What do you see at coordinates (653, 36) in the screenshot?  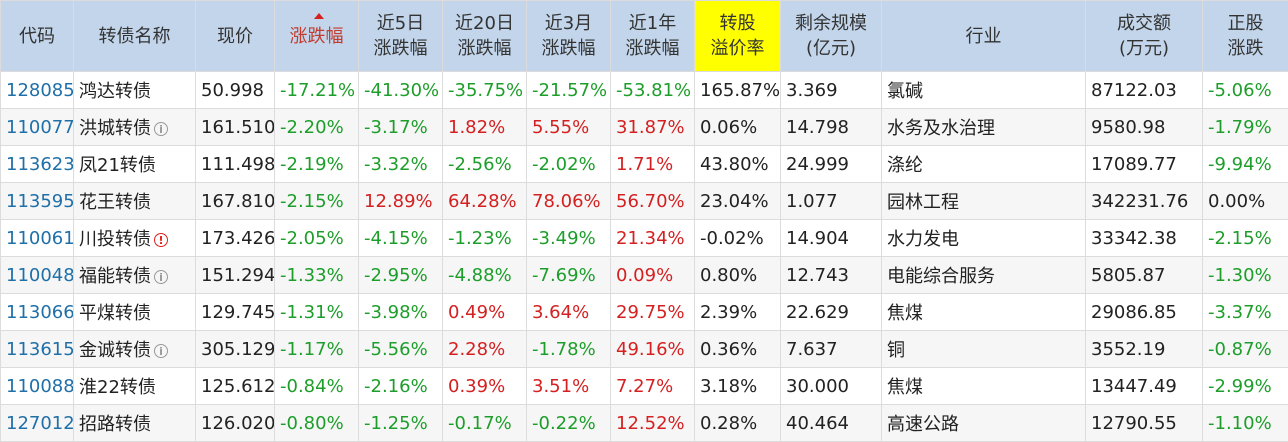 I see `column-header-change-1y: 近1年涨跌幅` at bounding box center [653, 36].